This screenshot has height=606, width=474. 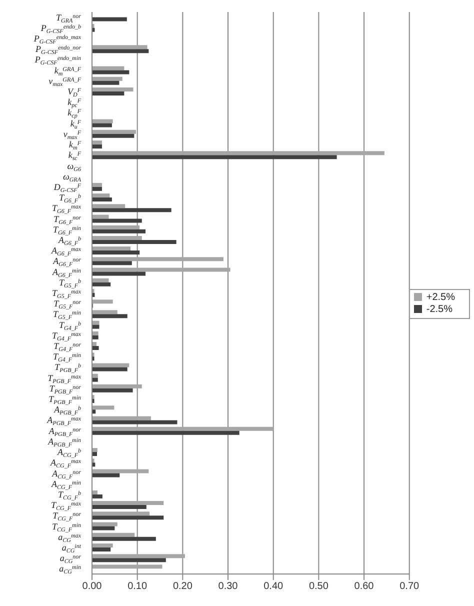 What do you see at coordinates (72, 177) in the screenshot?
I see `y-tick-label: ω$_{GRA}$` at bounding box center [72, 177].